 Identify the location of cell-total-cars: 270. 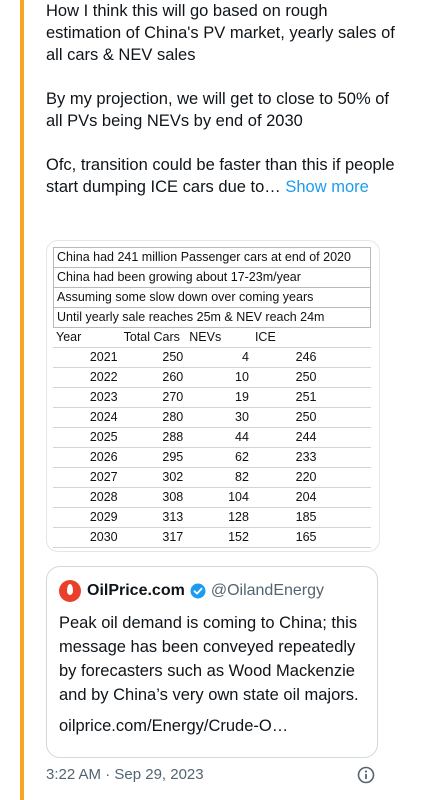
(153, 397).